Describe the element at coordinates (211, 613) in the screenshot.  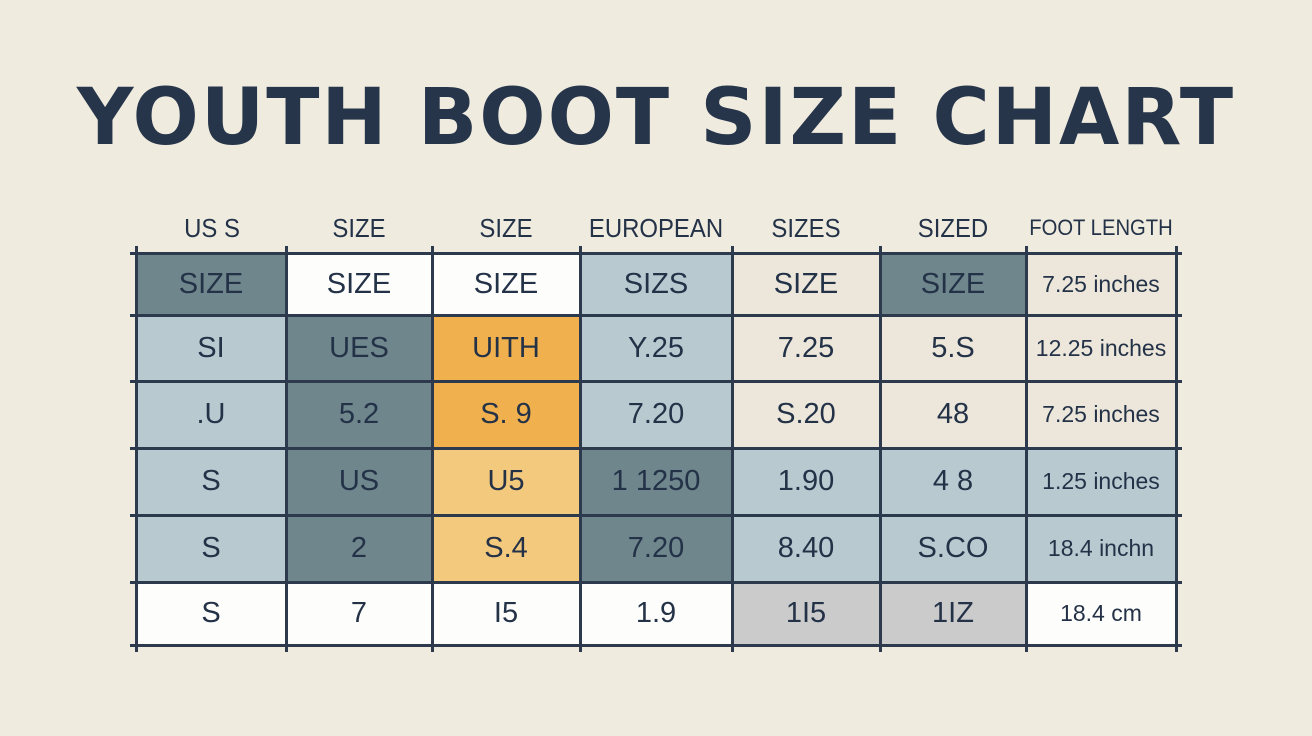
I see `table-cell-r5-c0: S` at that location.